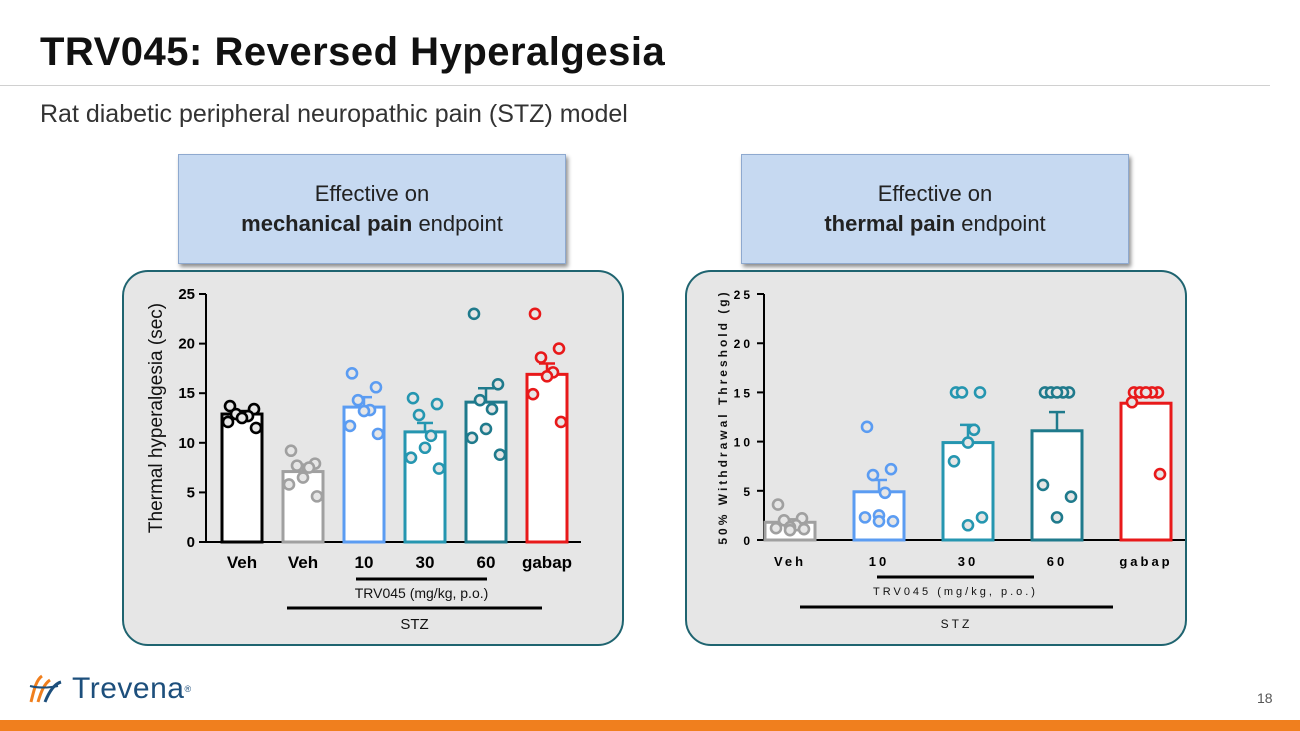 The height and width of the screenshot is (731, 1300). What do you see at coordinates (353, 52) in the screenshot?
I see `slide-title: TRV045: Reversed Hyperalgesia` at bounding box center [353, 52].